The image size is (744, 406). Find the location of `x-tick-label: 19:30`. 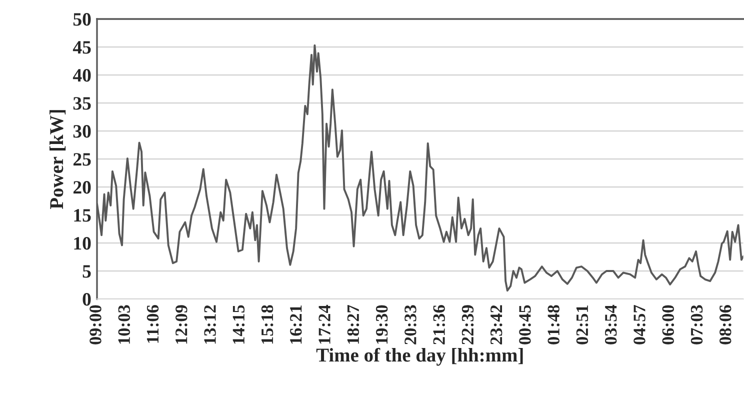

x-tick-label: 19:30 is located at coordinates (382, 324).